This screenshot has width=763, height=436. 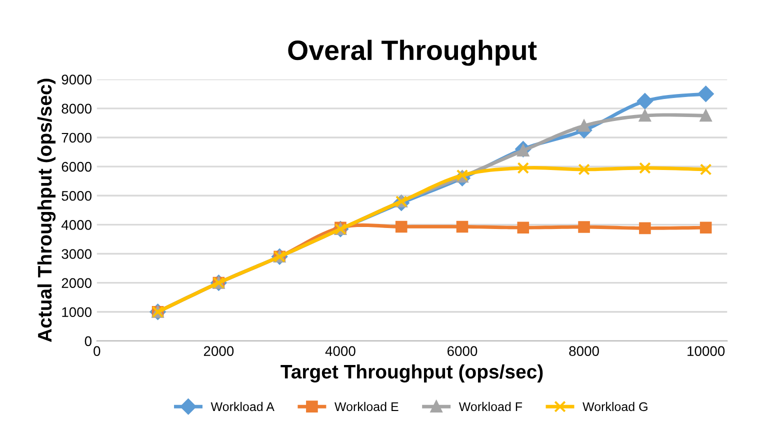 What do you see at coordinates (77, 137) in the screenshot?
I see `y-tick-label: 7000` at bounding box center [77, 137].